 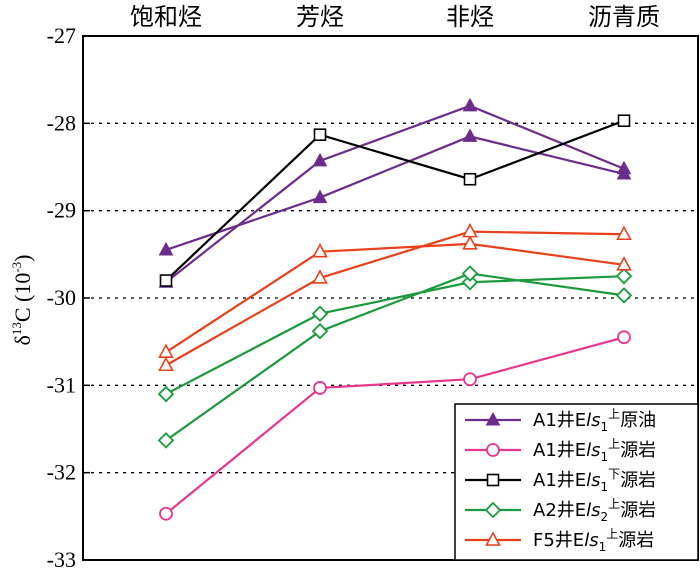 I want to click on y-tick-label: -27, so click(x=61, y=35).